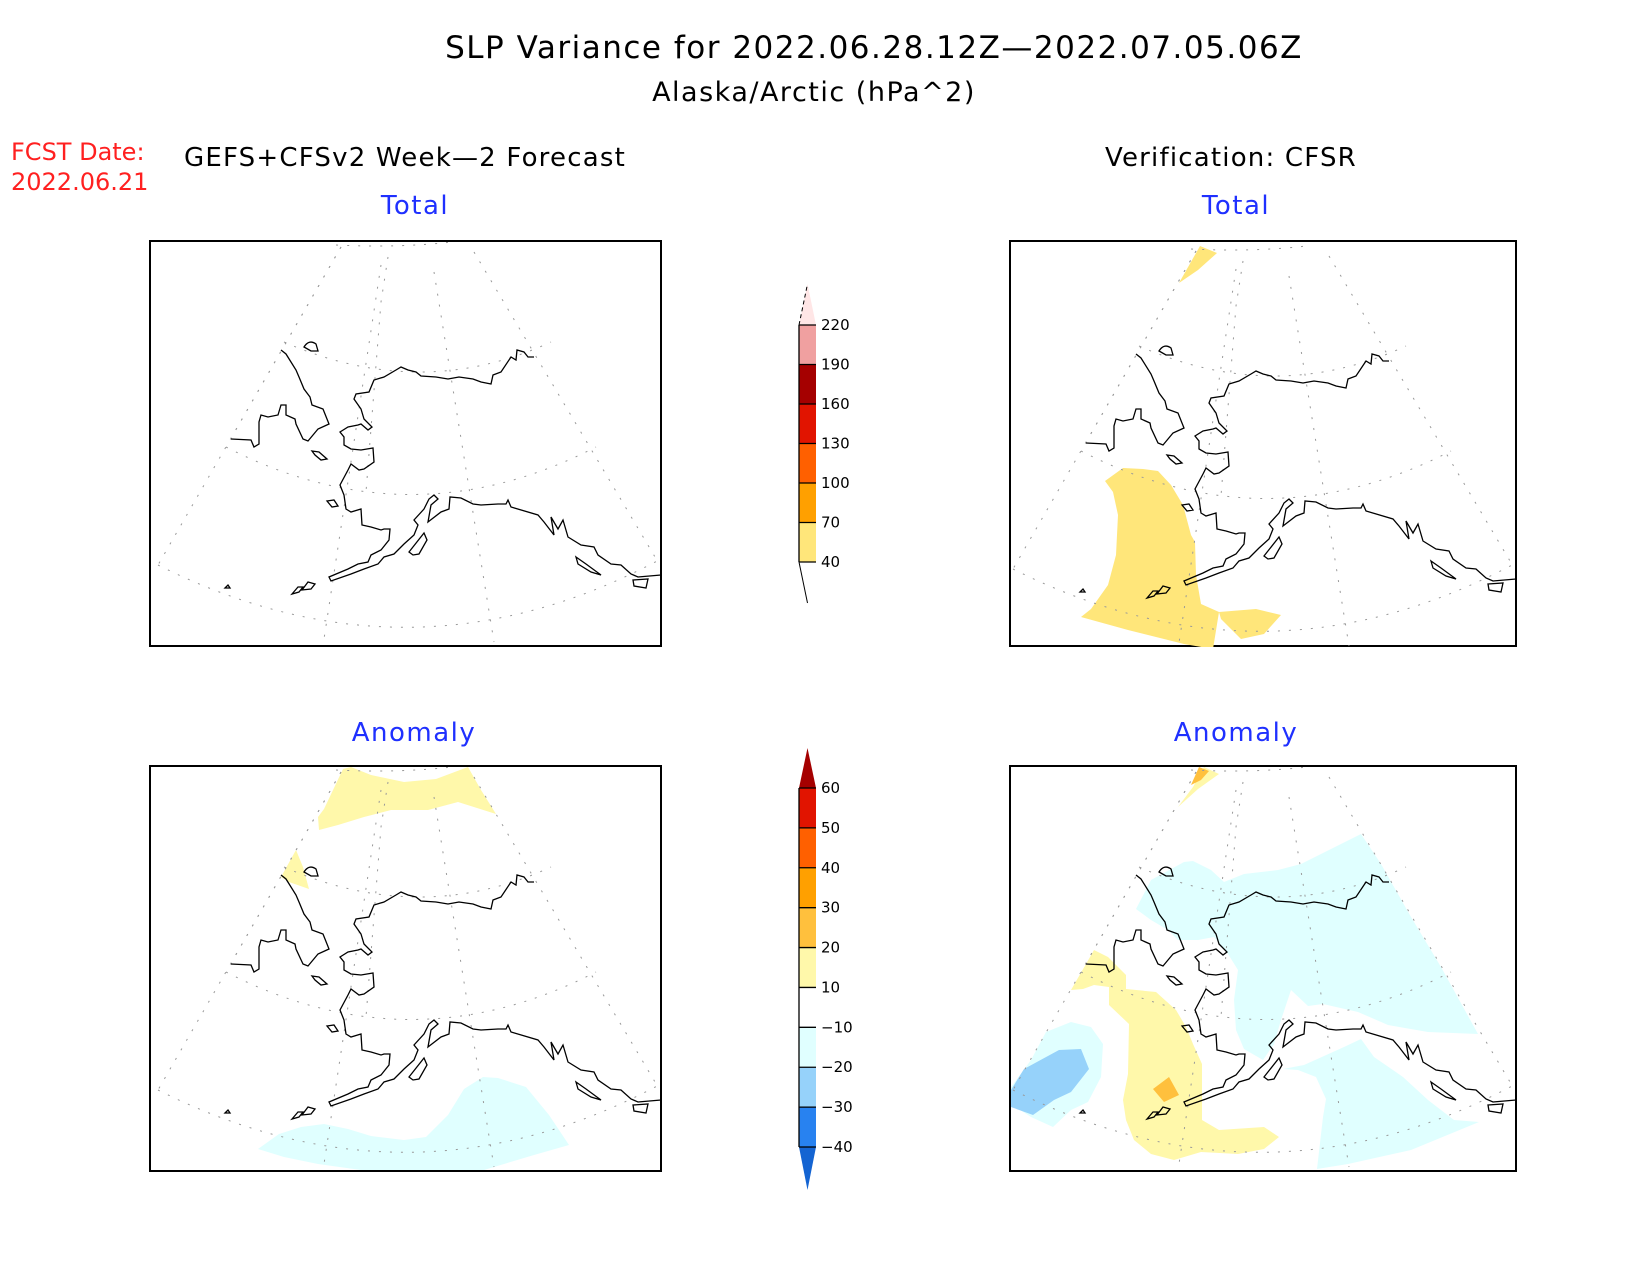  What do you see at coordinates (837, 1107) in the screenshot?
I see `colorbar-tick-label: −30` at bounding box center [837, 1107].